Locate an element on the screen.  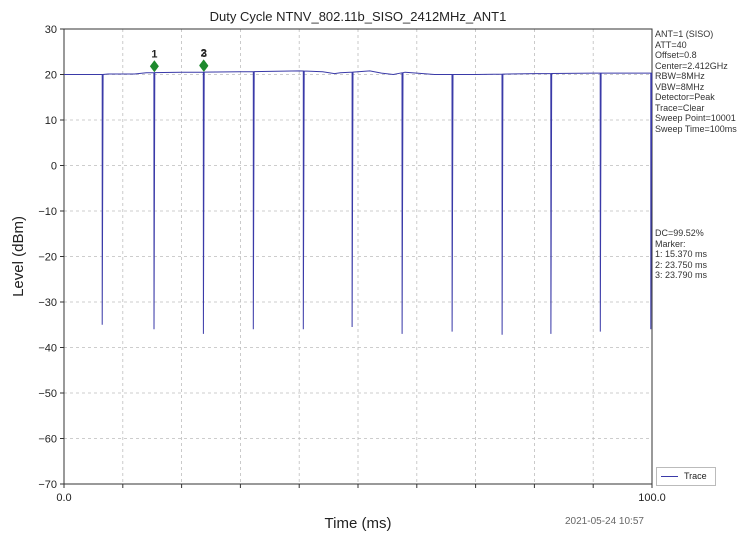
marker-info-line: DC=99.52% is located at coordinates (698, 233).